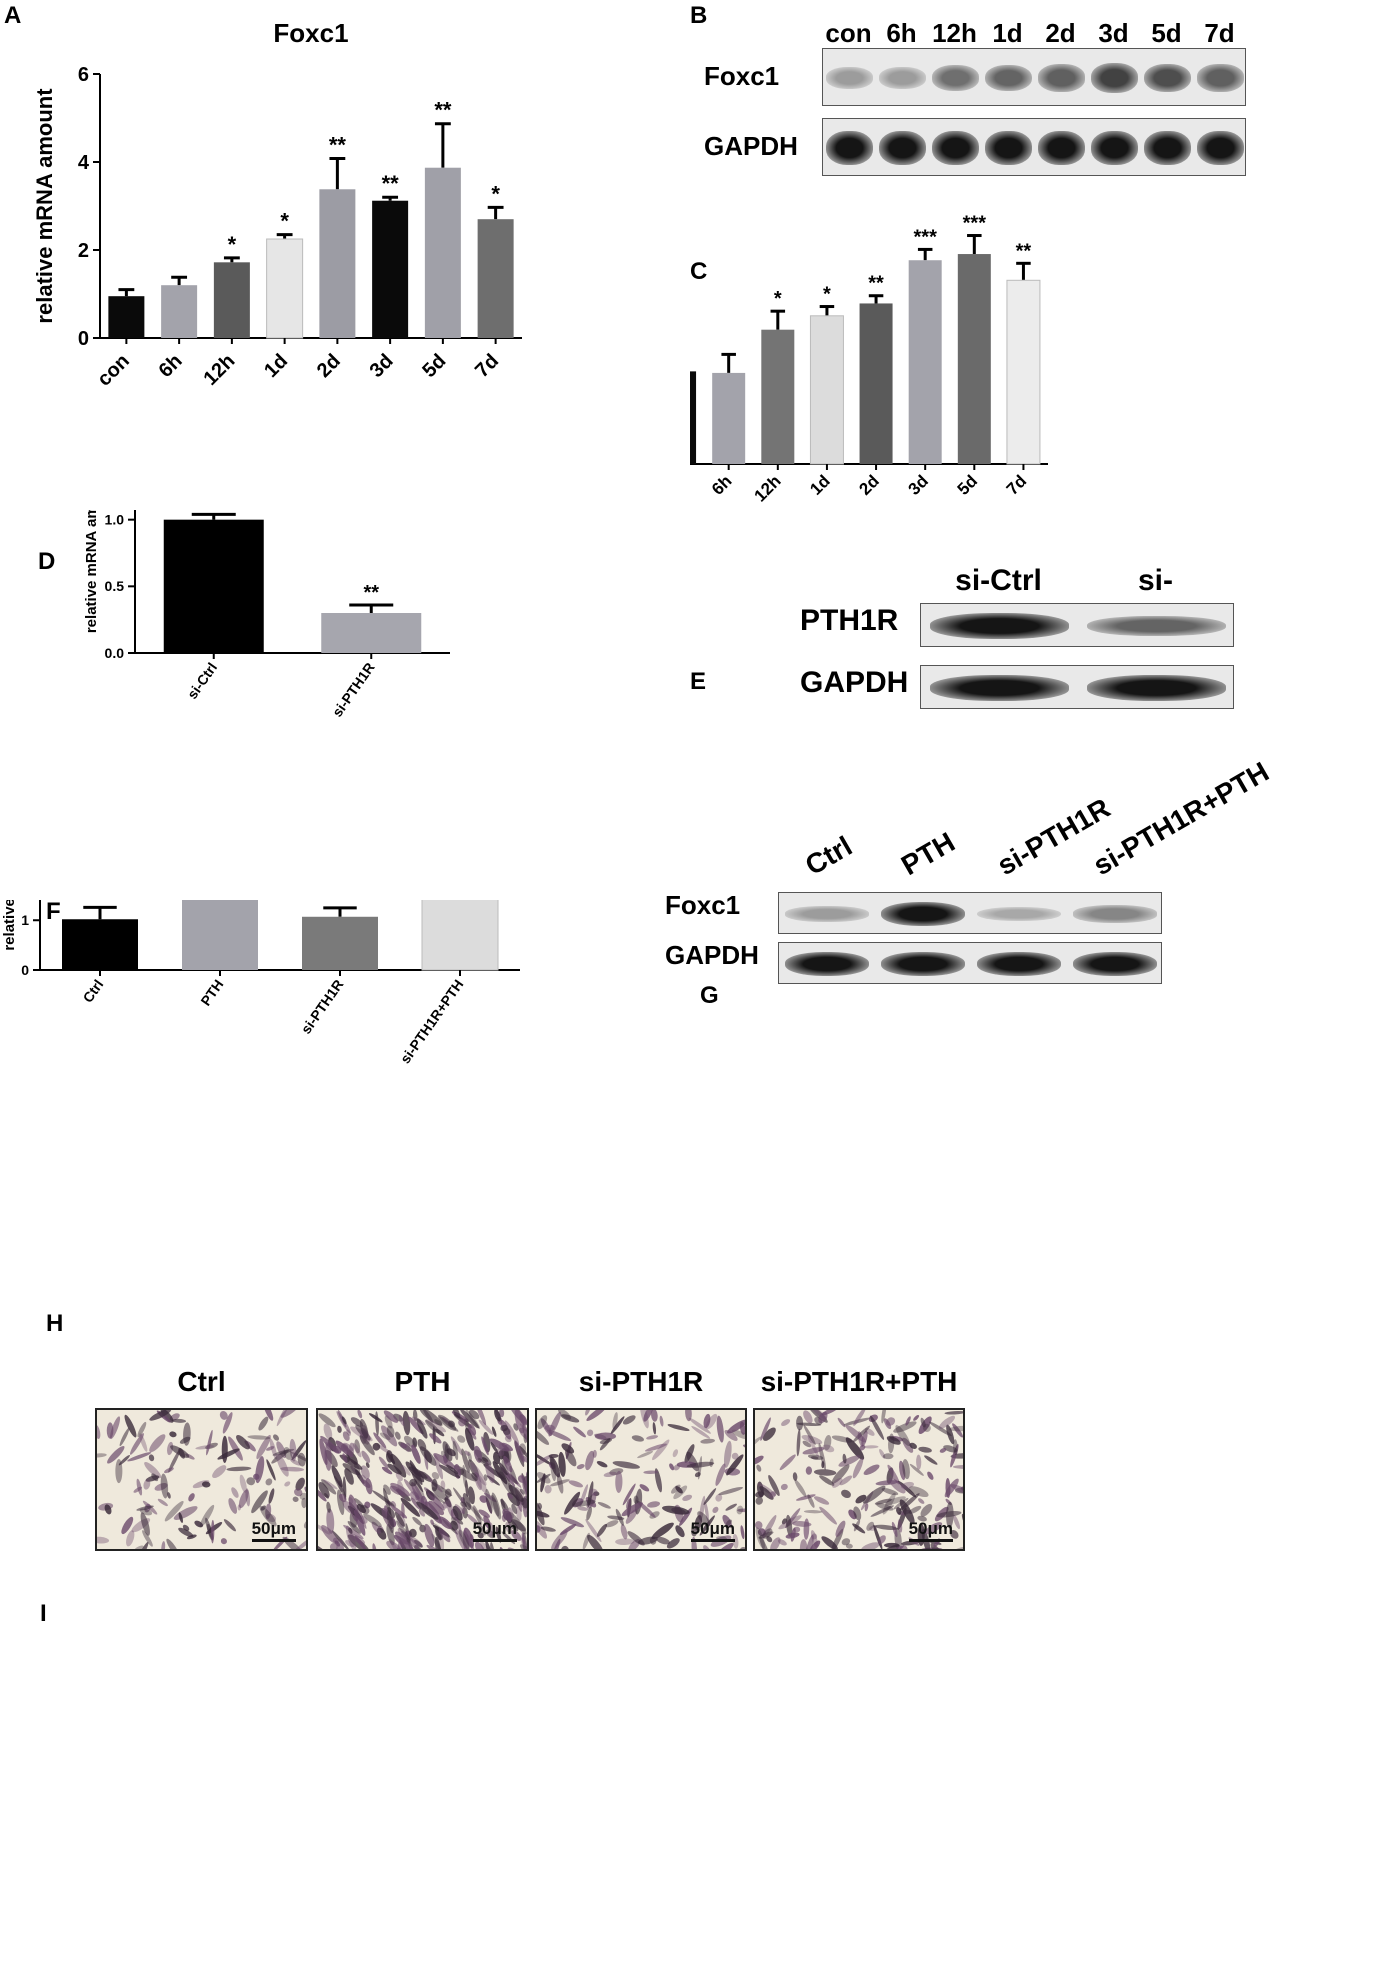  What do you see at coordinates (487, 366) in the screenshot?
I see `x-tick-label: 7d` at bounding box center [487, 366].